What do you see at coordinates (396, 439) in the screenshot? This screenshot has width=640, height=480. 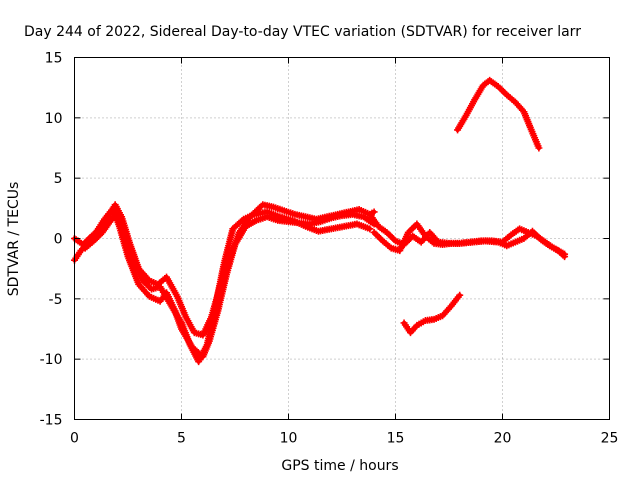 I see `x-tick-label: 15` at bounding box center [396, 439].